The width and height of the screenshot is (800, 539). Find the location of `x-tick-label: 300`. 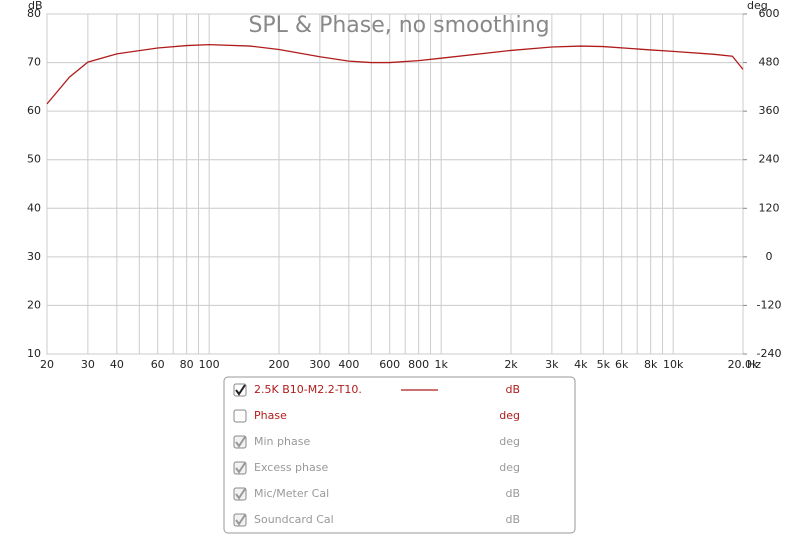

x-tick-label: 300 is located at coordinates (319, 364).